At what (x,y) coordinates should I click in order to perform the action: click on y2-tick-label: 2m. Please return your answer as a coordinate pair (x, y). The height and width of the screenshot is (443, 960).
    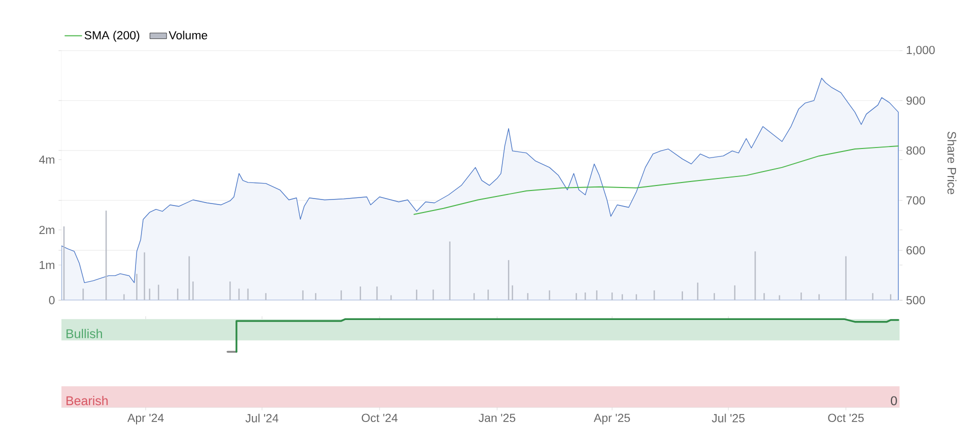
    Looking at the image, I should click on (46, 230).